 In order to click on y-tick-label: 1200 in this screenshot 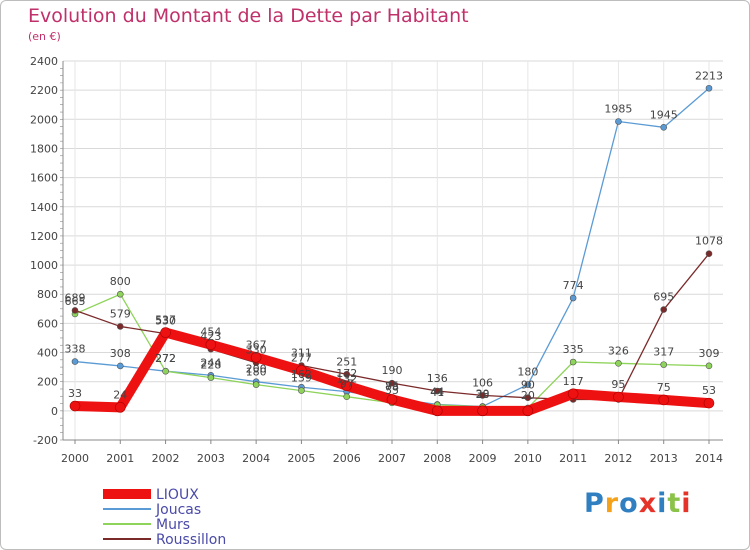, I will do `click(44, 236)`.